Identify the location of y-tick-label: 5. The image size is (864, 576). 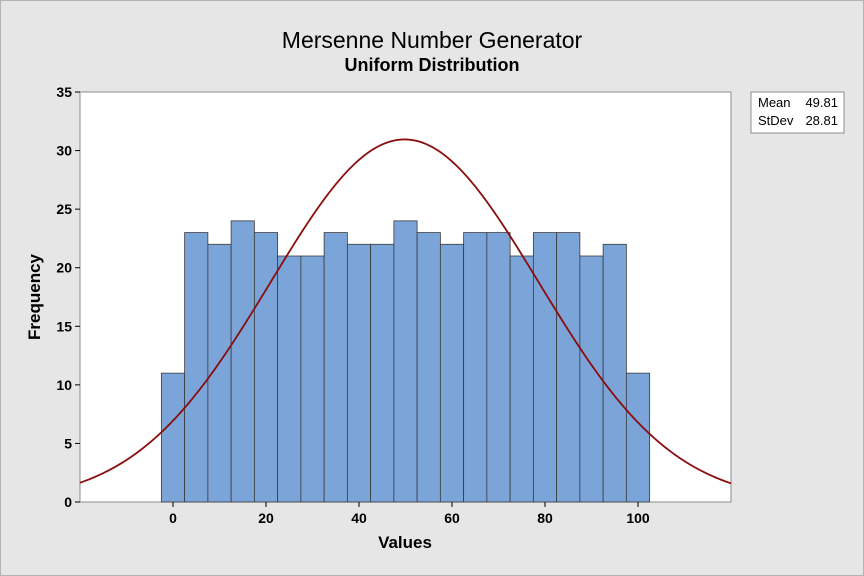
(68, 443).